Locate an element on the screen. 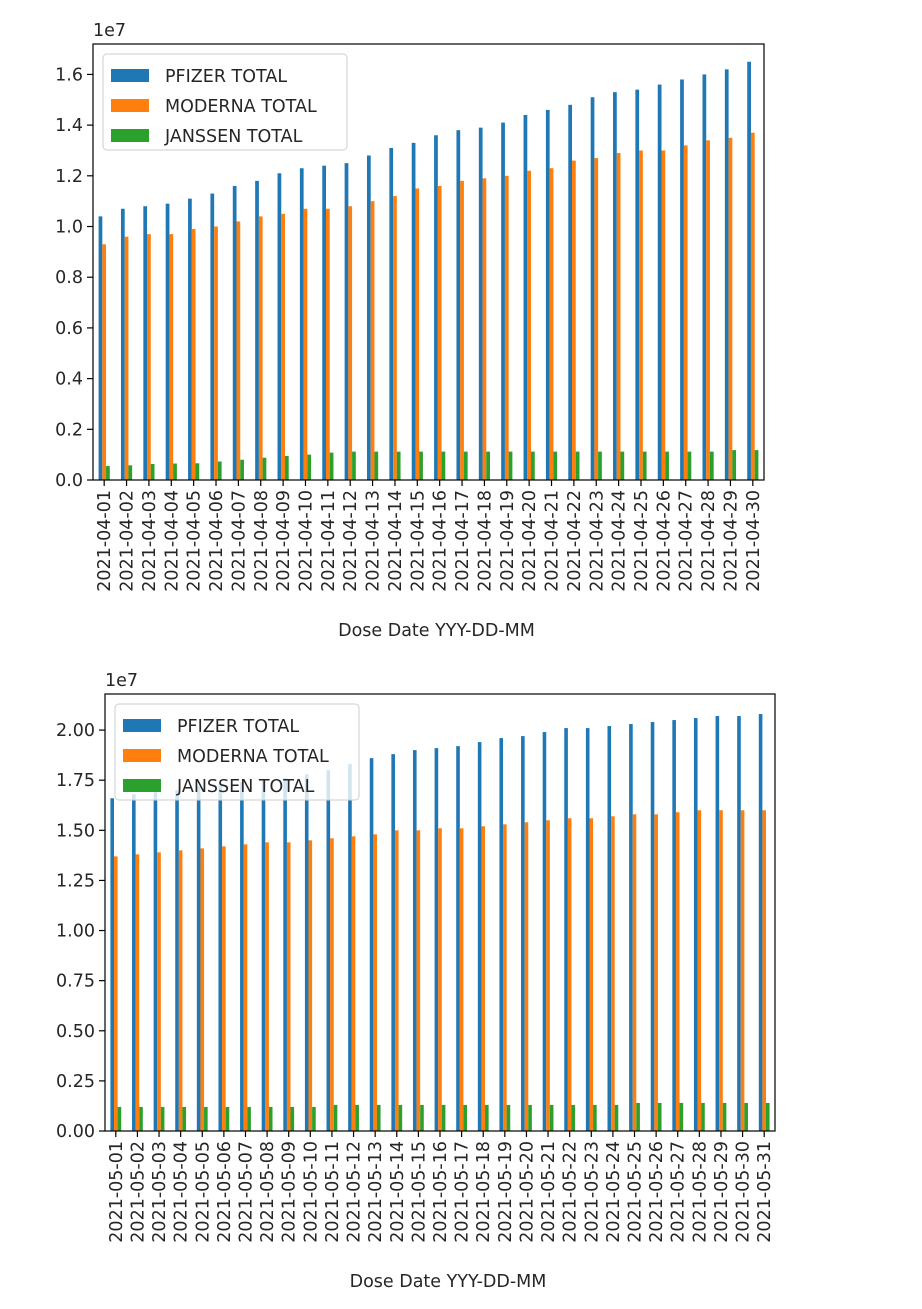 This screenshot has width=922, height=1309. x-tick-label: 2021-04-08 is located at coordinates (262, 541).